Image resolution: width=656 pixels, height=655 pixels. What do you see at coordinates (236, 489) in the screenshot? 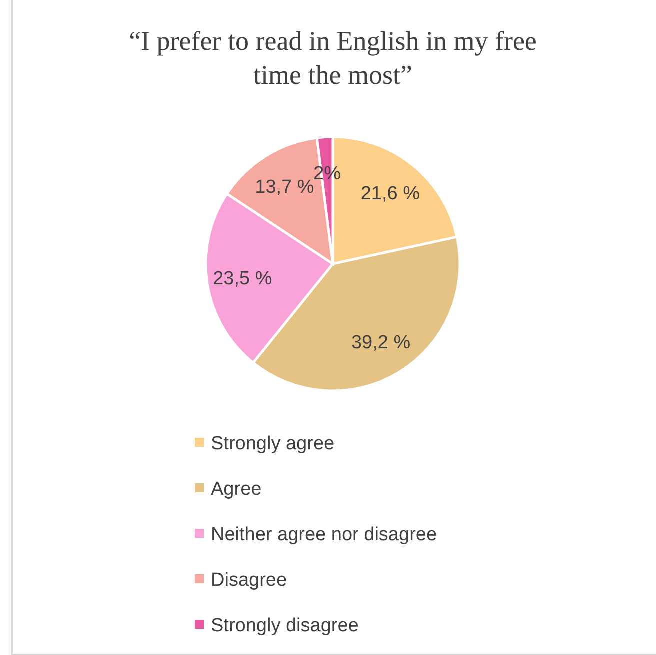
I see `legend-label: Agree` at bounding box center [236, 489].